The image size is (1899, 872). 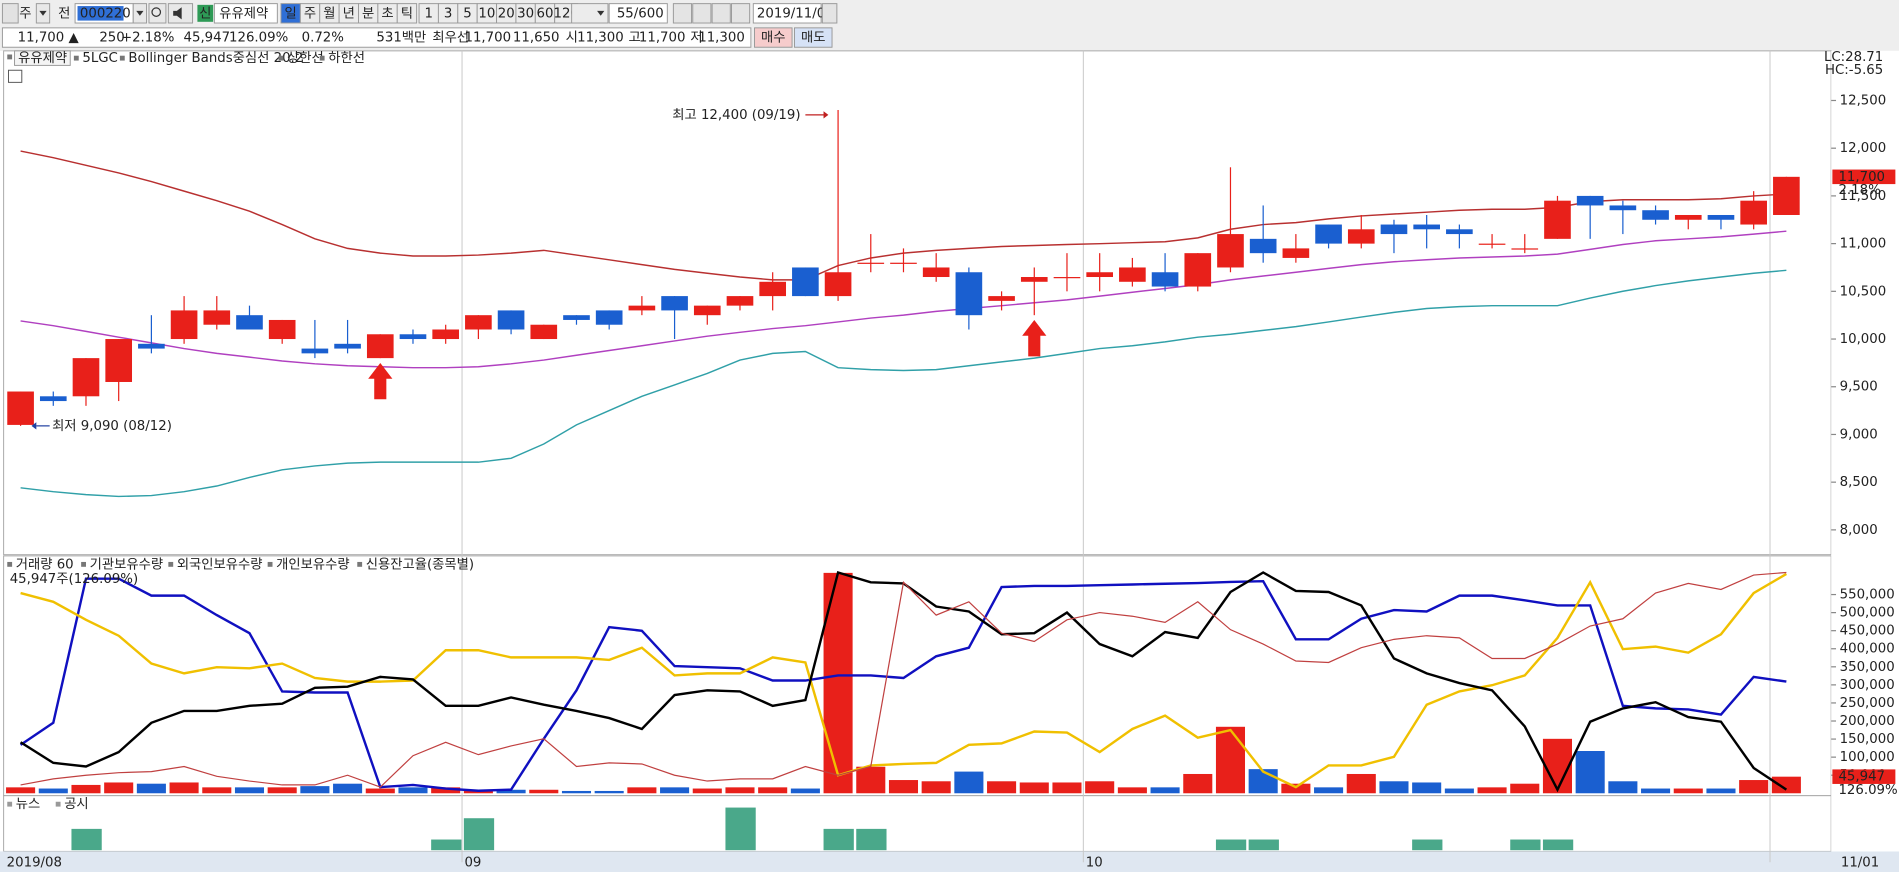 What do you see at coordinates (401, 38) in the screenshot?
I see `quote-item: 531백만` at bounding box center [401, 38].